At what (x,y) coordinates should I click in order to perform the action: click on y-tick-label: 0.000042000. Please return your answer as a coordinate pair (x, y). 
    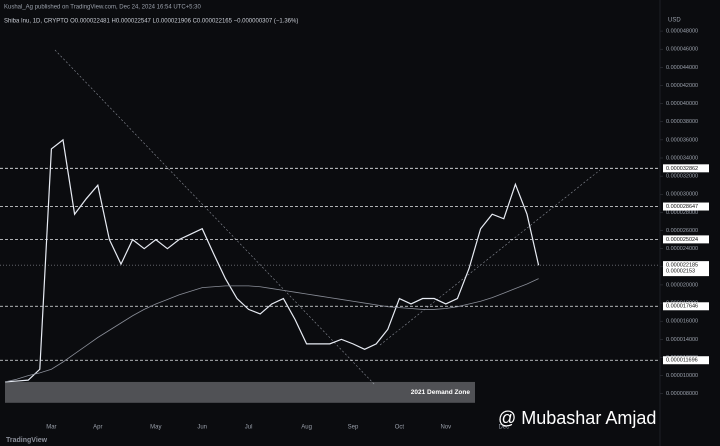
    Looking at the image, I should click on (682, 86).